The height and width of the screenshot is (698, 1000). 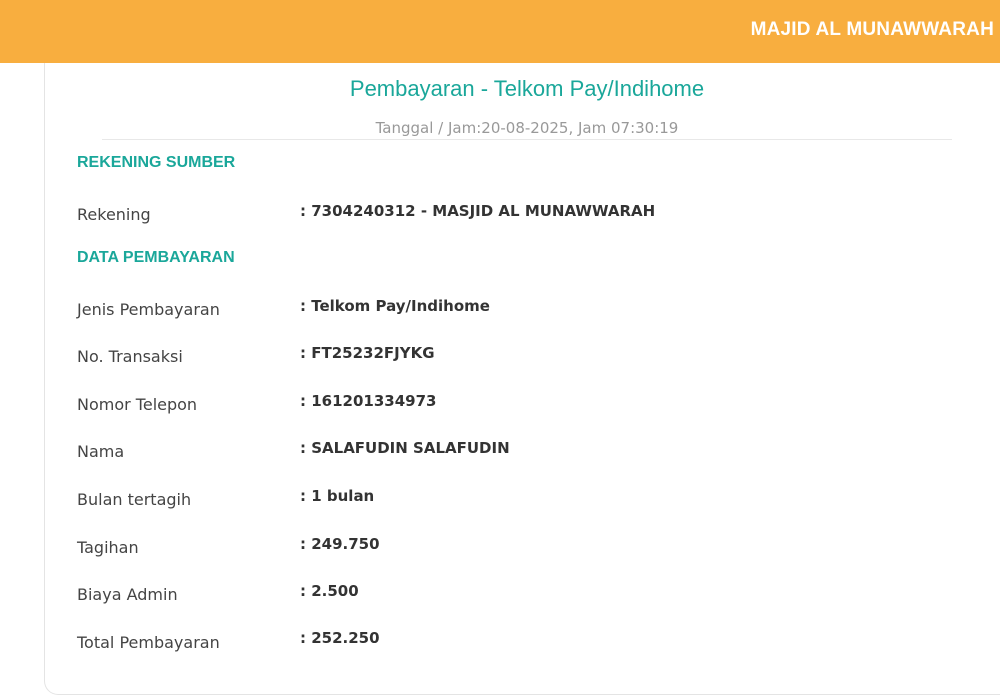 I want to click on row-label: No. Transaksi, so click(x=130, y=356).